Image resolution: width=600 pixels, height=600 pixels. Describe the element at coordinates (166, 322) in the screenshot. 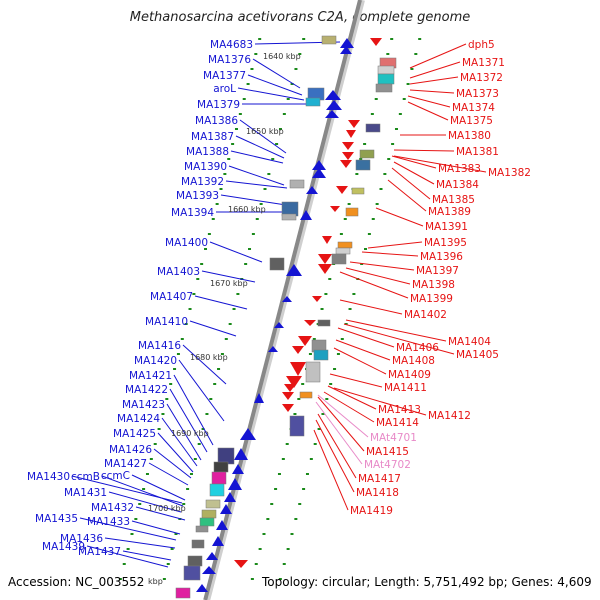

I see `gene-label-ma1410: MA1410` at that location.